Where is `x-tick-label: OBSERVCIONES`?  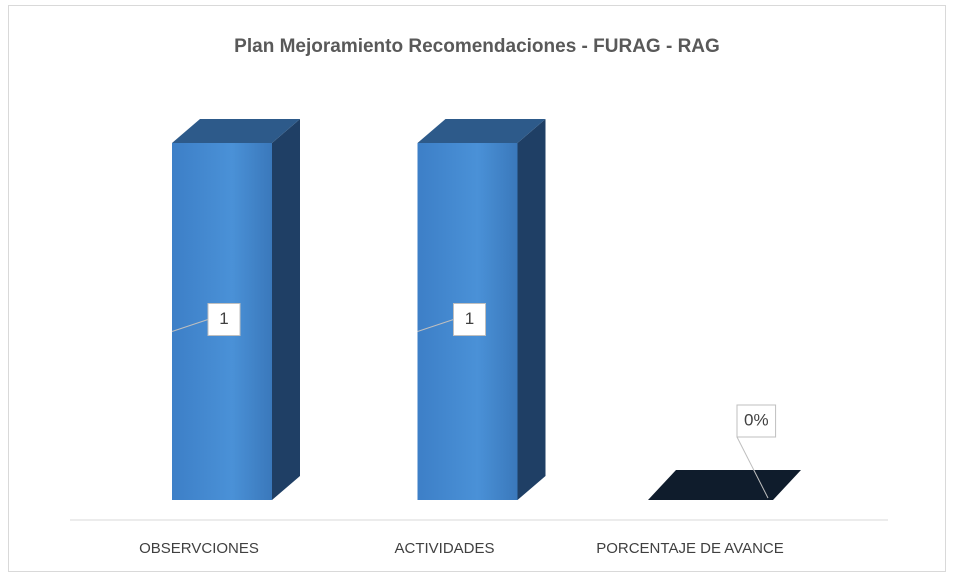
x-tick-label: OBSERVCIONES is located at coordinates (199, 548).